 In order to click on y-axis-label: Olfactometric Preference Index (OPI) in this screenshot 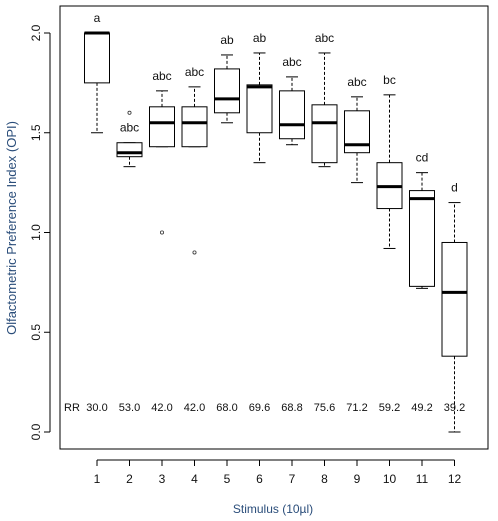, I will do `click(11, 228)`.